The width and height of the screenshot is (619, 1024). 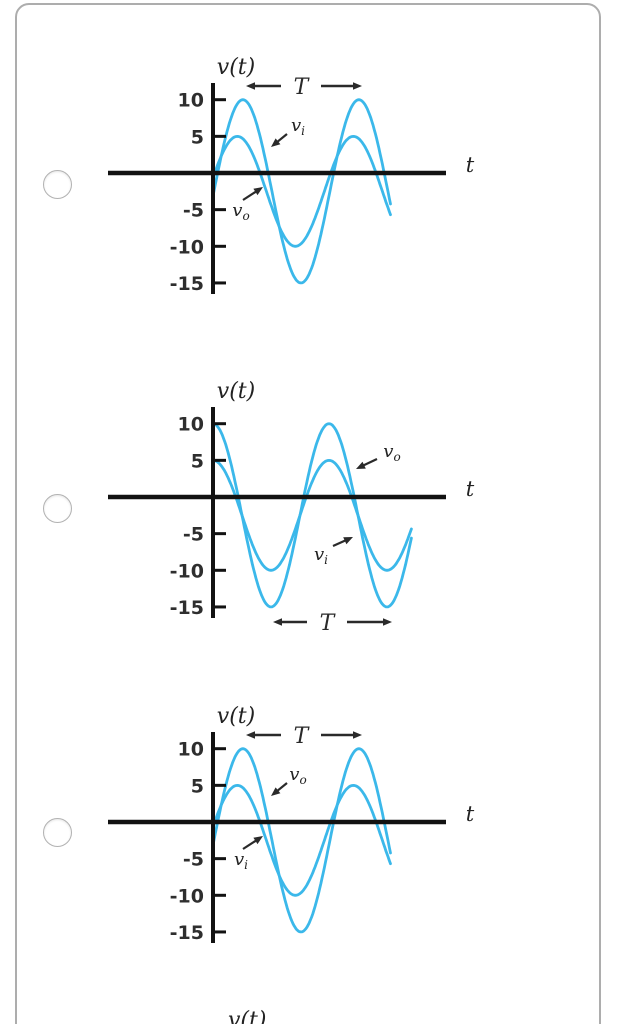 I want to click on waveform-chart-1: 10 5 -5 -10 -15 v(t) t Tvi vo, so click(x=291, y=175).